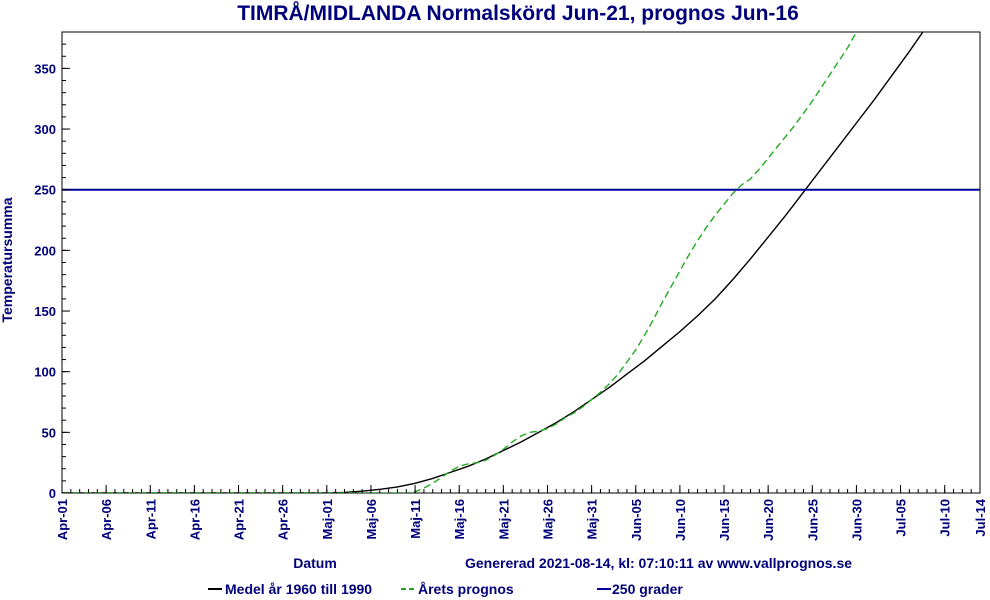 The image size is (990, 600). What do you see at coordinates (459, 519) in the screenshot?
I see `x-tick-label: Maj-16` at bounding box center [459, 519].